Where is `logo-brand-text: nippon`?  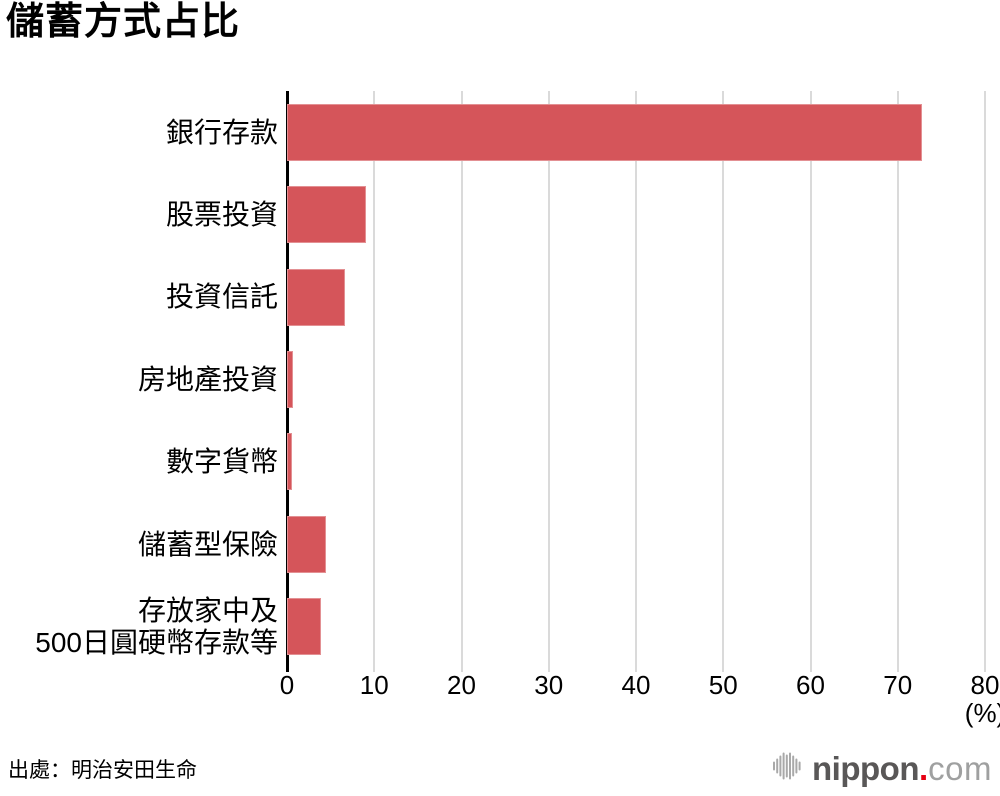
logo-brand-text: nippon is located at coordinates (865, 768).